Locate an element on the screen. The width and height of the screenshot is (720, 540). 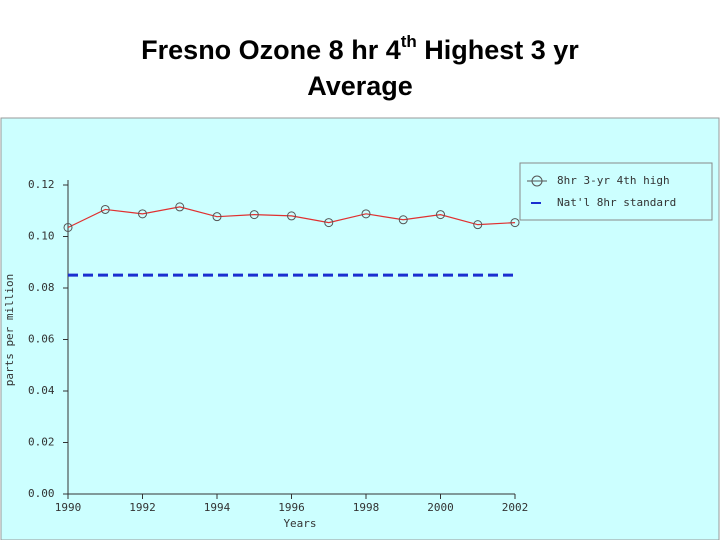
y-tick-label: 0.02 is located at coordinates (41, 442).